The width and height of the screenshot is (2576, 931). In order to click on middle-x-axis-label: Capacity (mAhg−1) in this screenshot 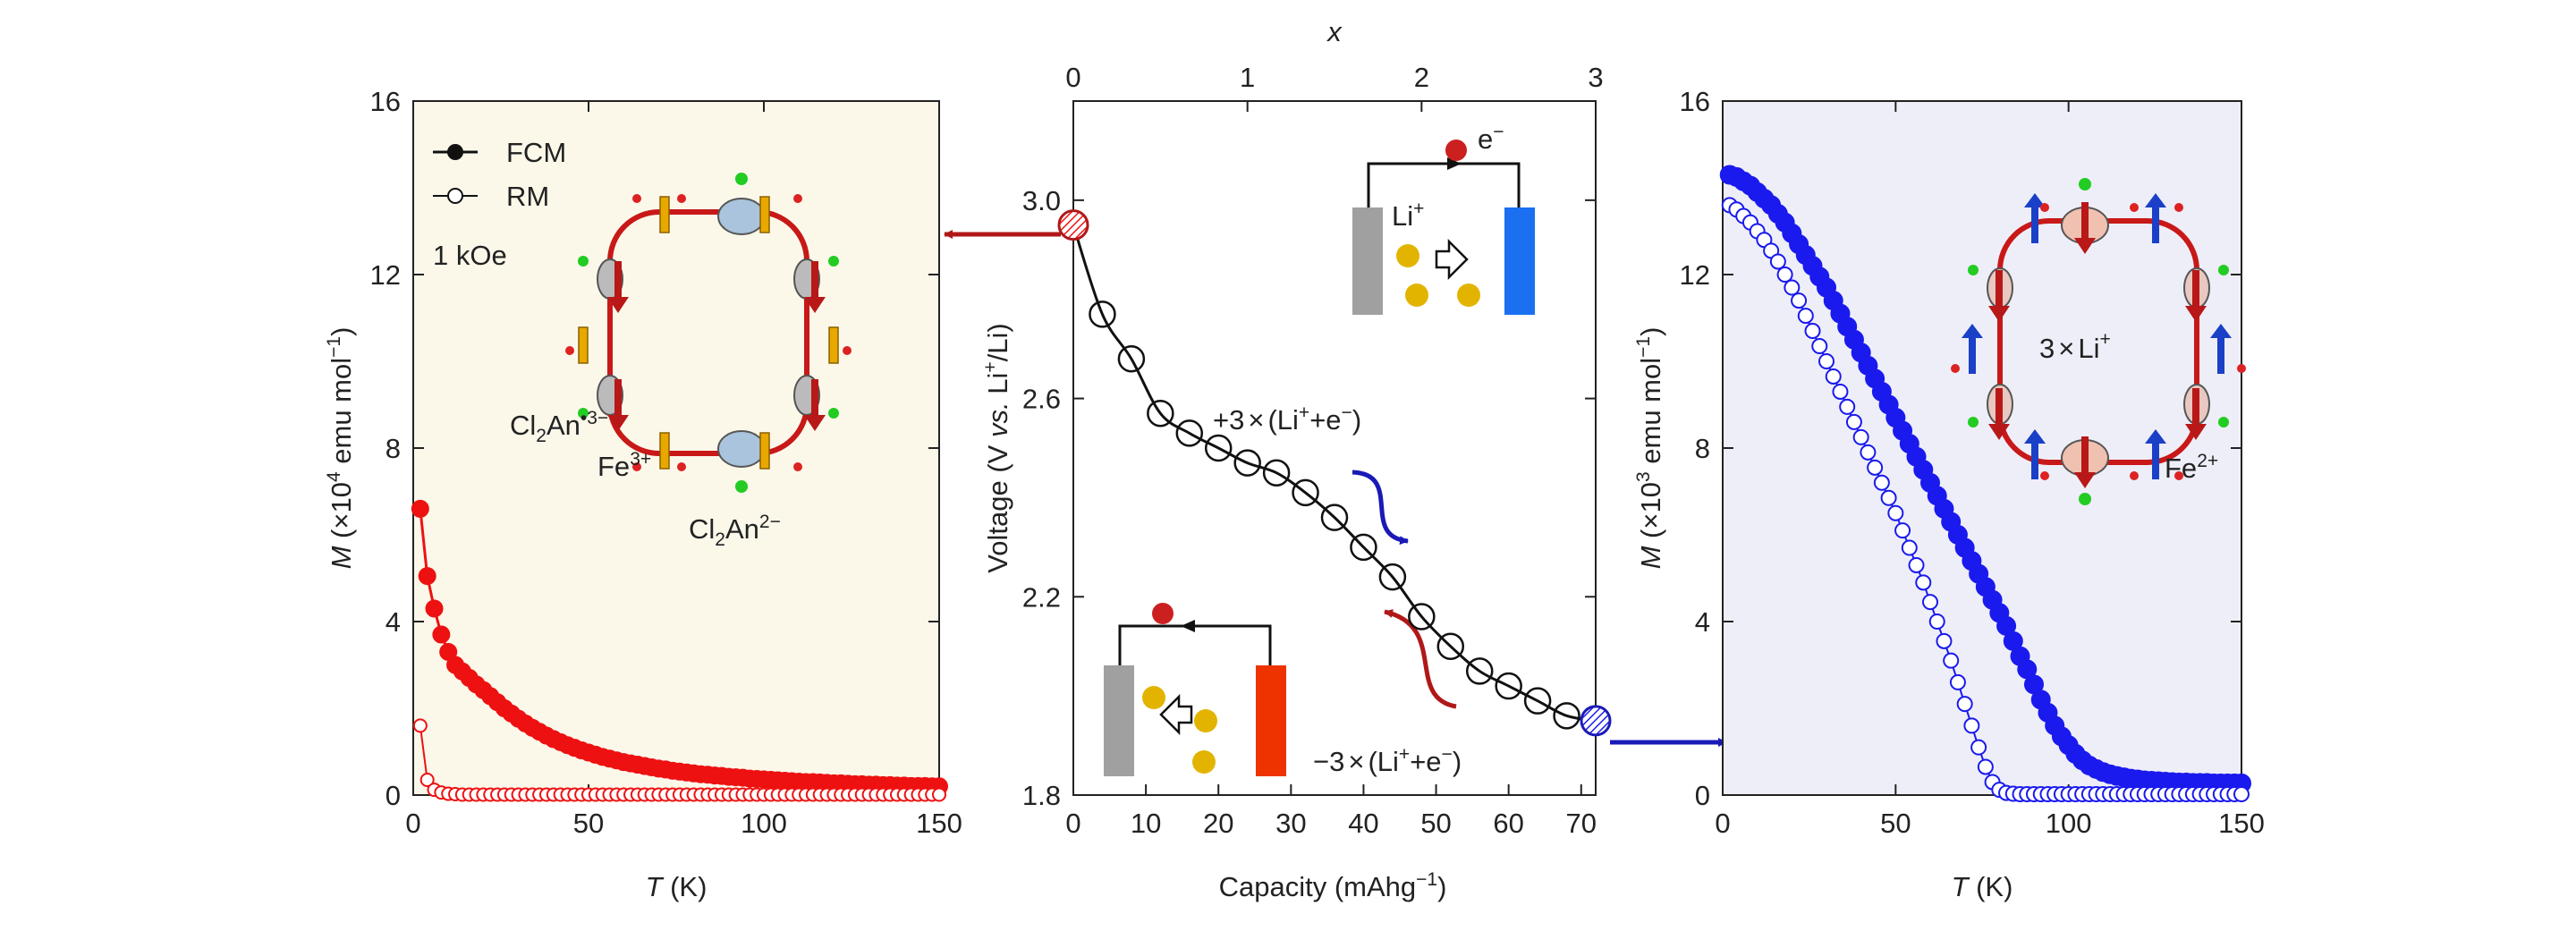, I will do `click(1333, 885)`.